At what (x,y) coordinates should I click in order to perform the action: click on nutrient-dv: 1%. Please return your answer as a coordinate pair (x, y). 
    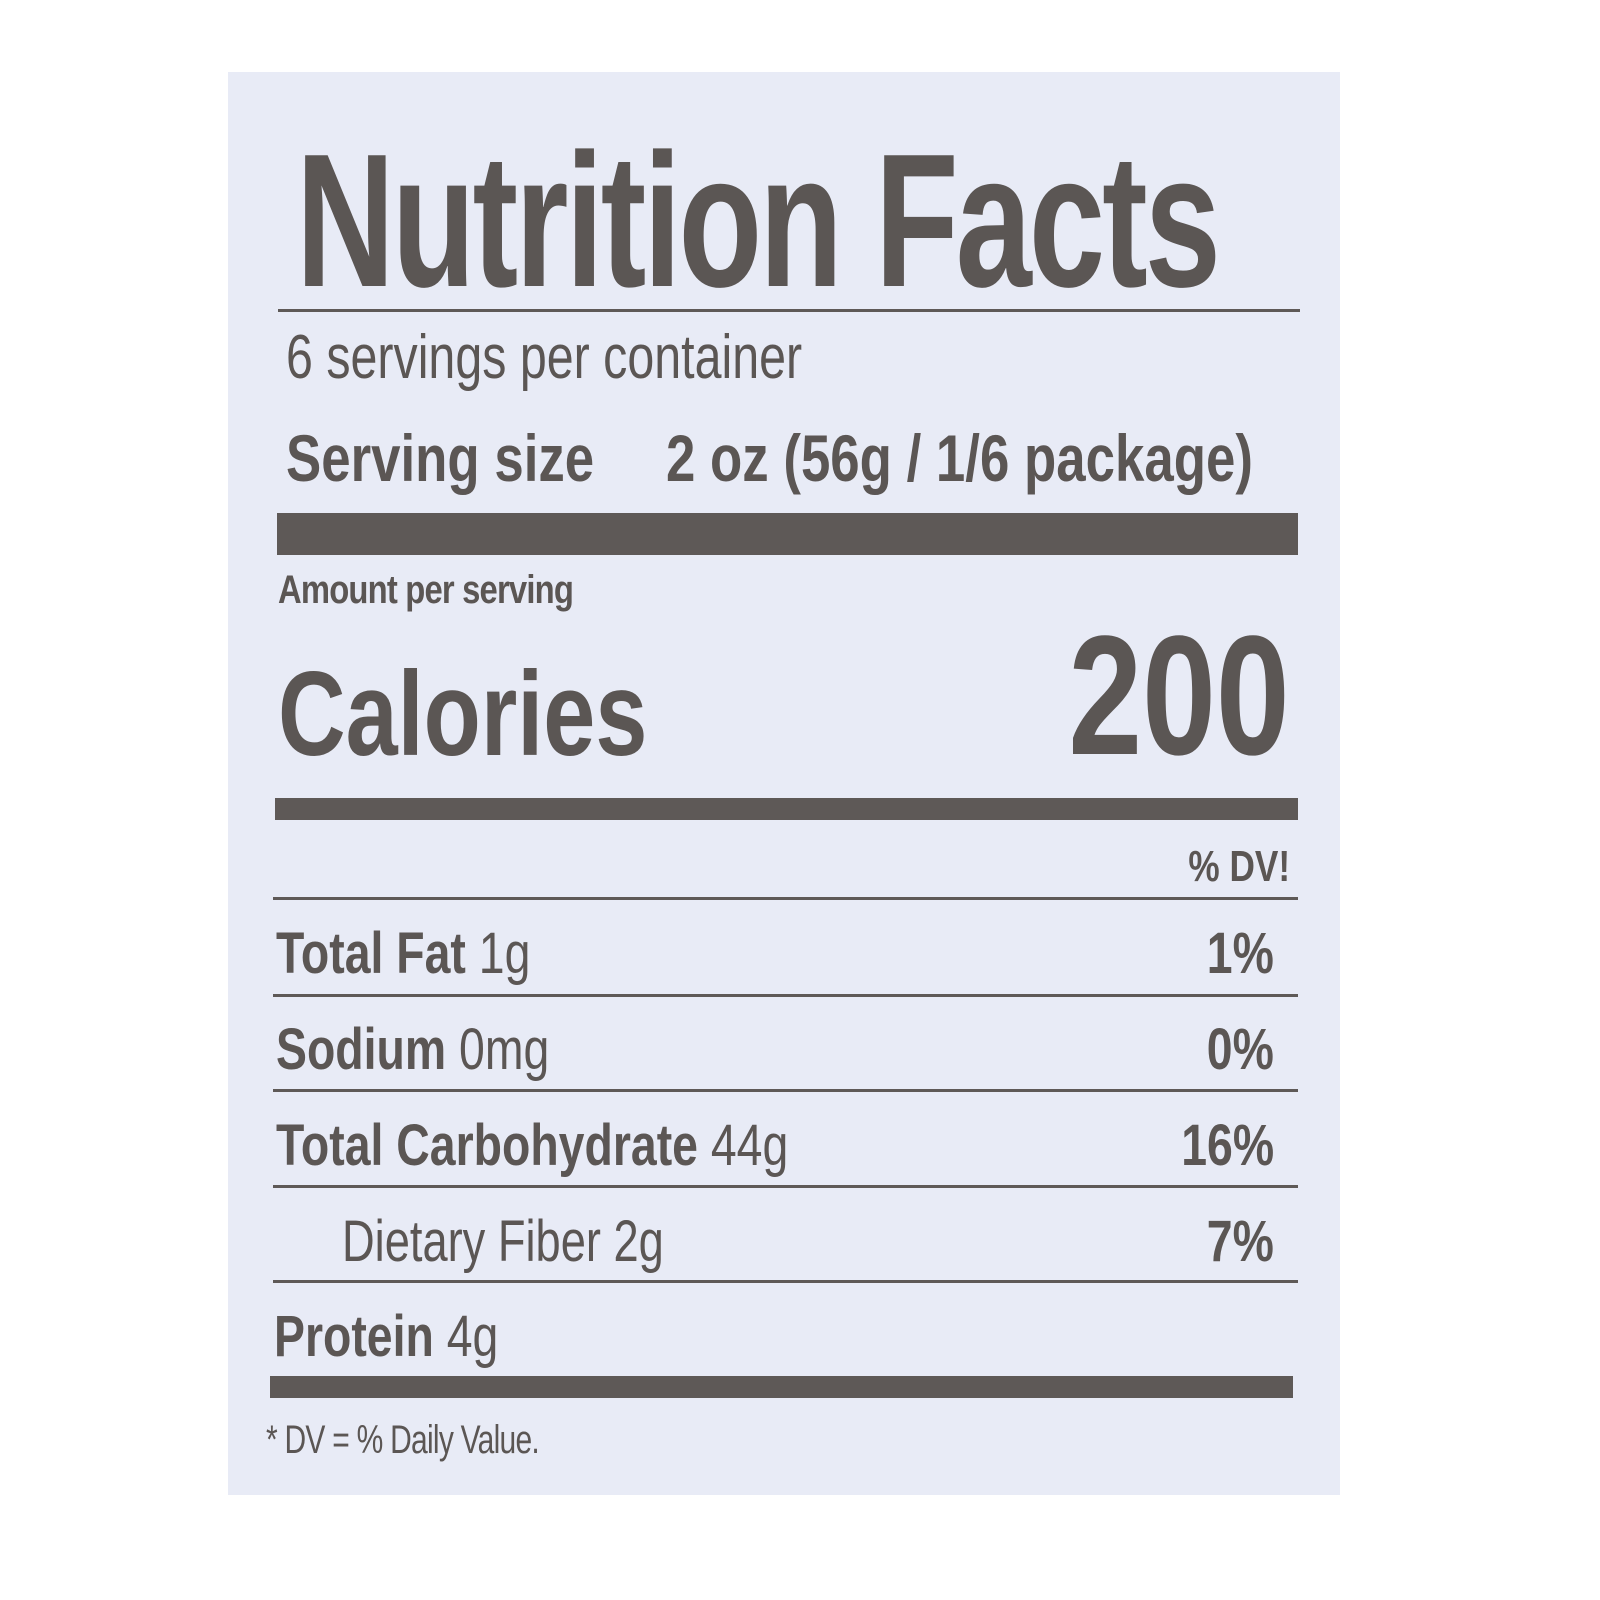
    Looking at the image, I should click on (1240, 953).